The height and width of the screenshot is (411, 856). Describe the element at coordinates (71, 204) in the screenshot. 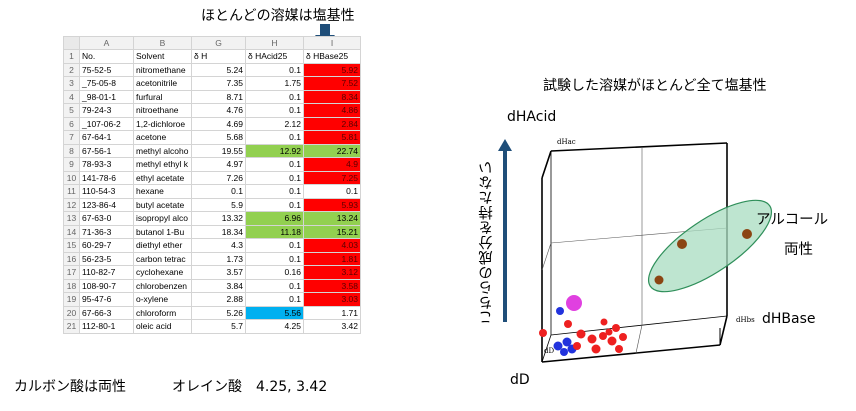

I see `row-number: 12` at that location.